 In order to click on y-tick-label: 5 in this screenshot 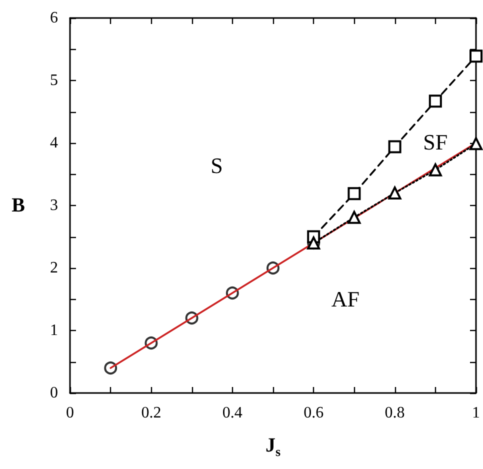, I will do `click(54, 80)`.